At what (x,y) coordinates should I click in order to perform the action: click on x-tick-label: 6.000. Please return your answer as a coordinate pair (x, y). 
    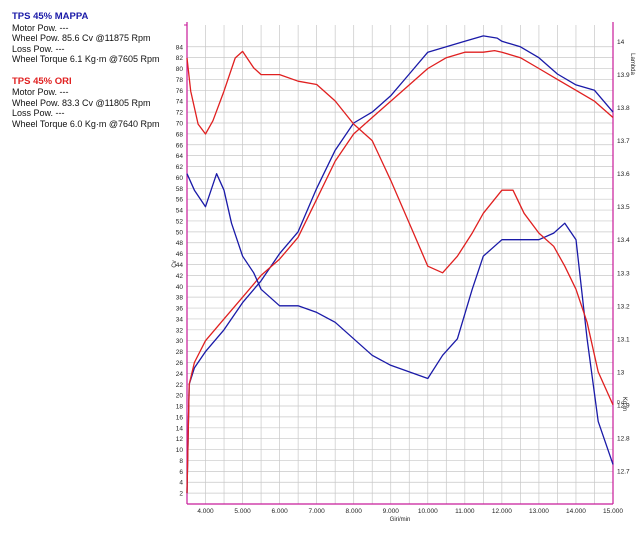
    Looking at the image, I should click on (279, 511).